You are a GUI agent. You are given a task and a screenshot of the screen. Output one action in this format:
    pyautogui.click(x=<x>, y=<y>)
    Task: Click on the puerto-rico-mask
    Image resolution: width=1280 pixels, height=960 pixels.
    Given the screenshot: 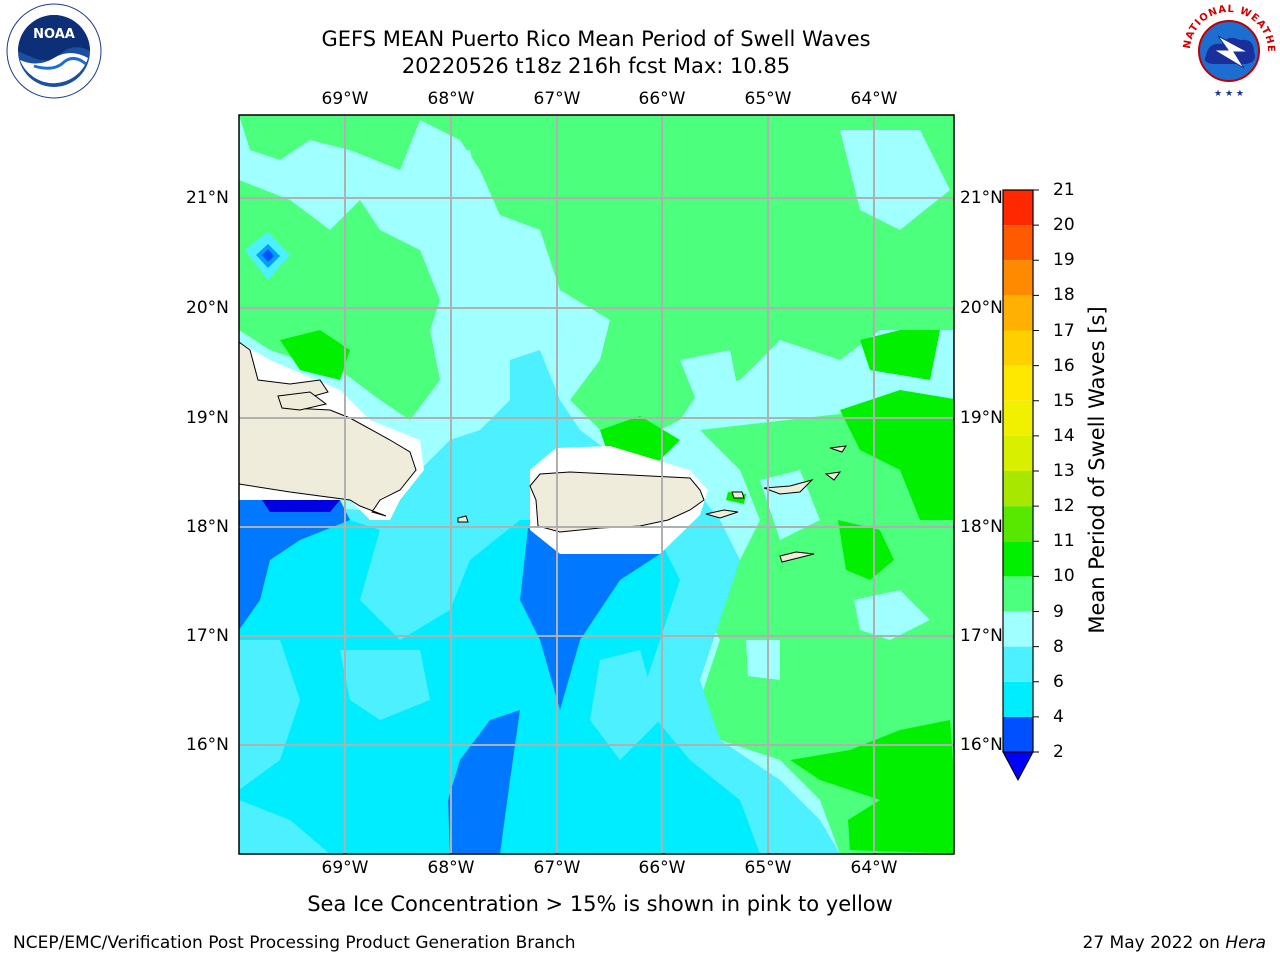 What is the action you would take?
    pyautogui.click(x=619, y=500)
    